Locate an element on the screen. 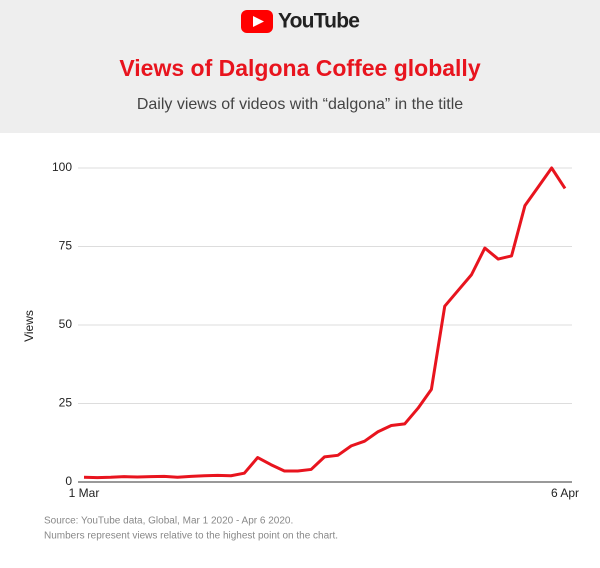 This screenshot has width=600, height=568. y-axis-label: Views is located at coordinates (29, 326).